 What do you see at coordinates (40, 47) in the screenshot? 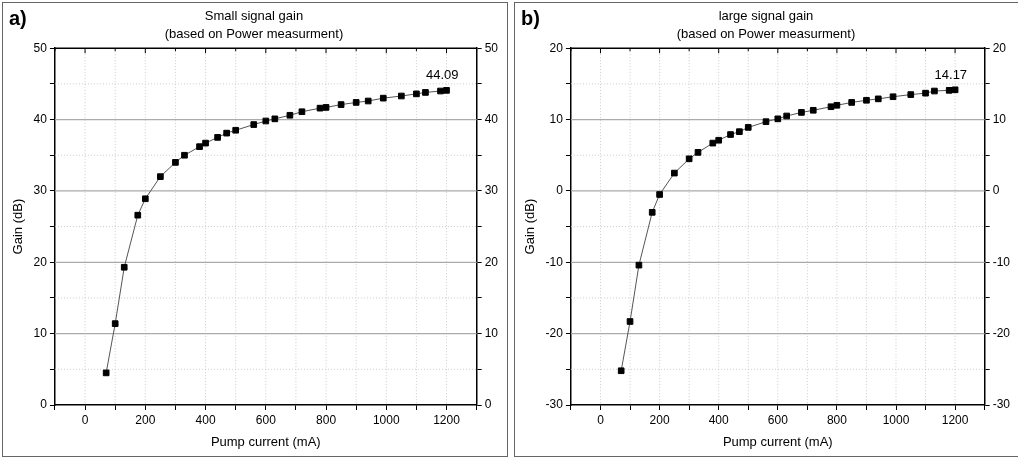
I see `y-tick-label: 50` at bounding box center [40, 47].